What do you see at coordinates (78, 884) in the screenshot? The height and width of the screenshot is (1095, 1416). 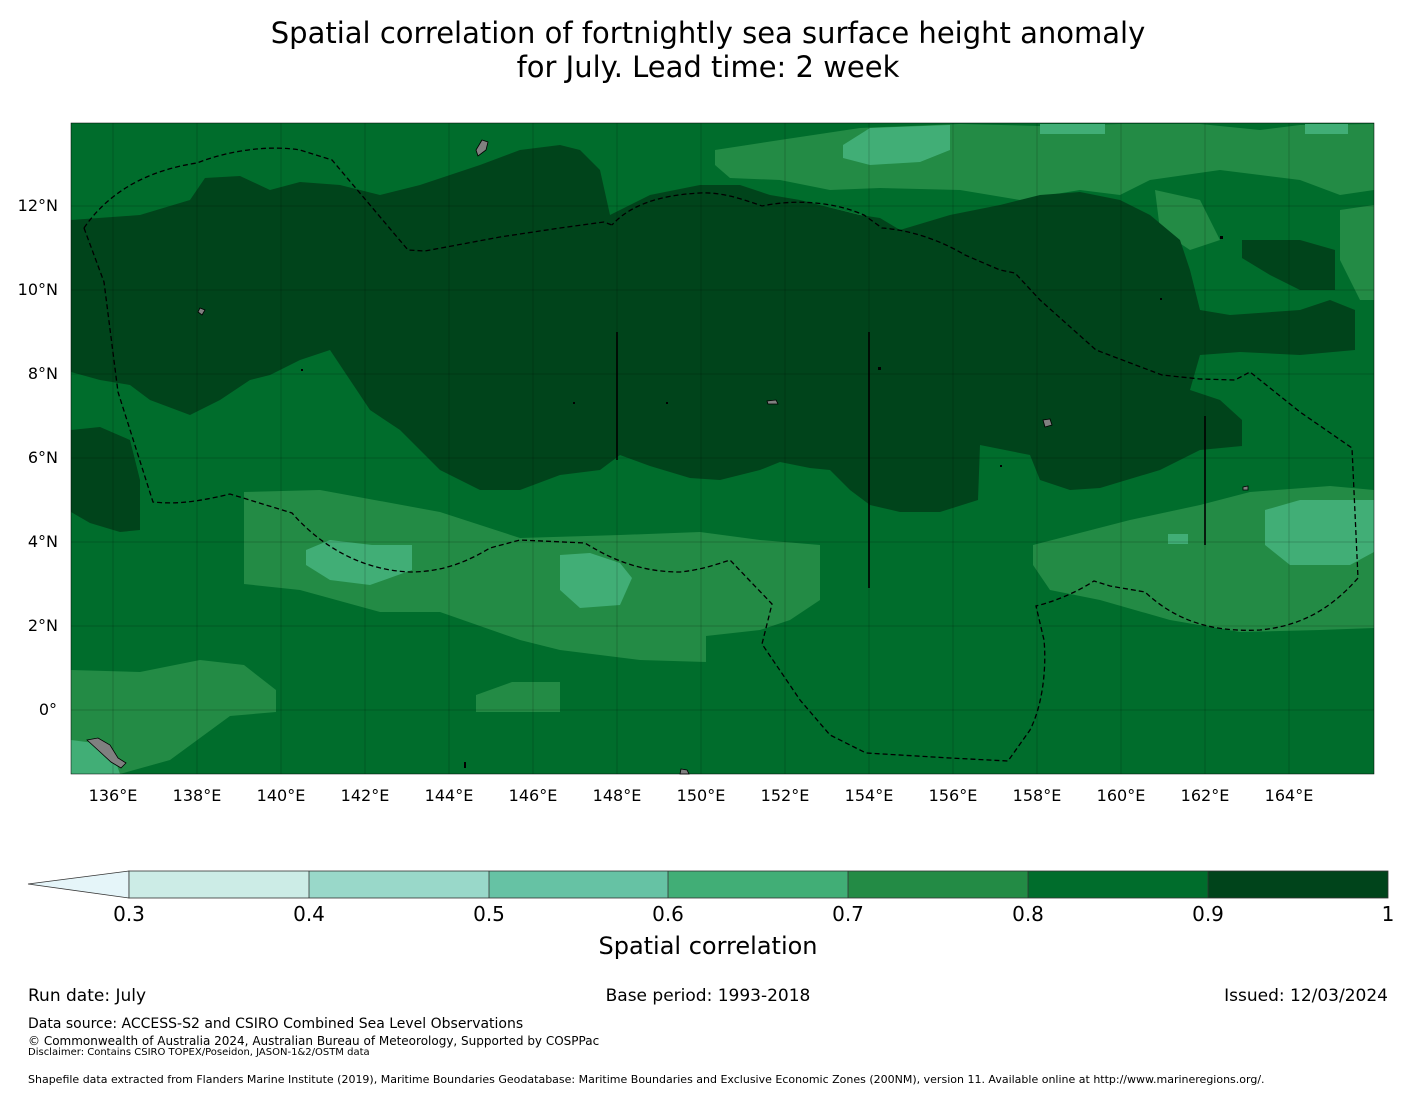 I see `colorbar-under-triangle` at bounding box center [78, 884].